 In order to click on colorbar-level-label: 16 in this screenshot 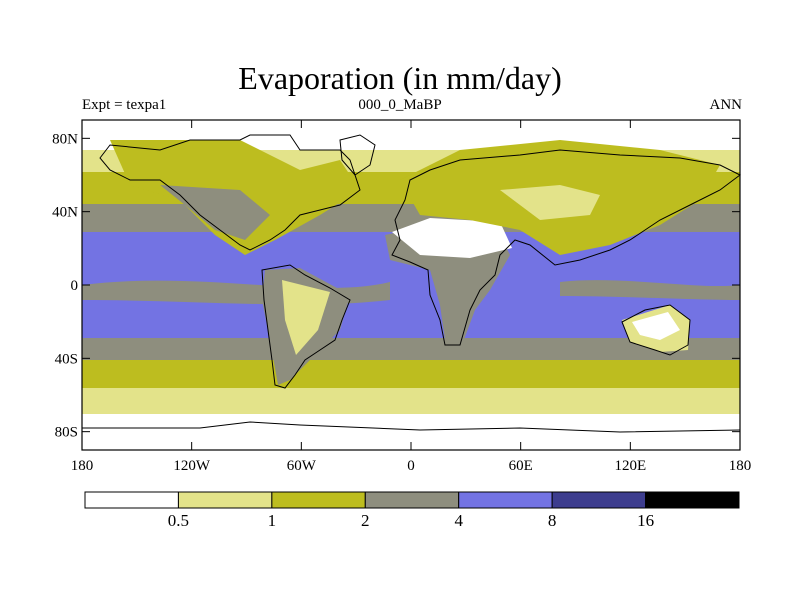, I will do `click(645, 520)`.